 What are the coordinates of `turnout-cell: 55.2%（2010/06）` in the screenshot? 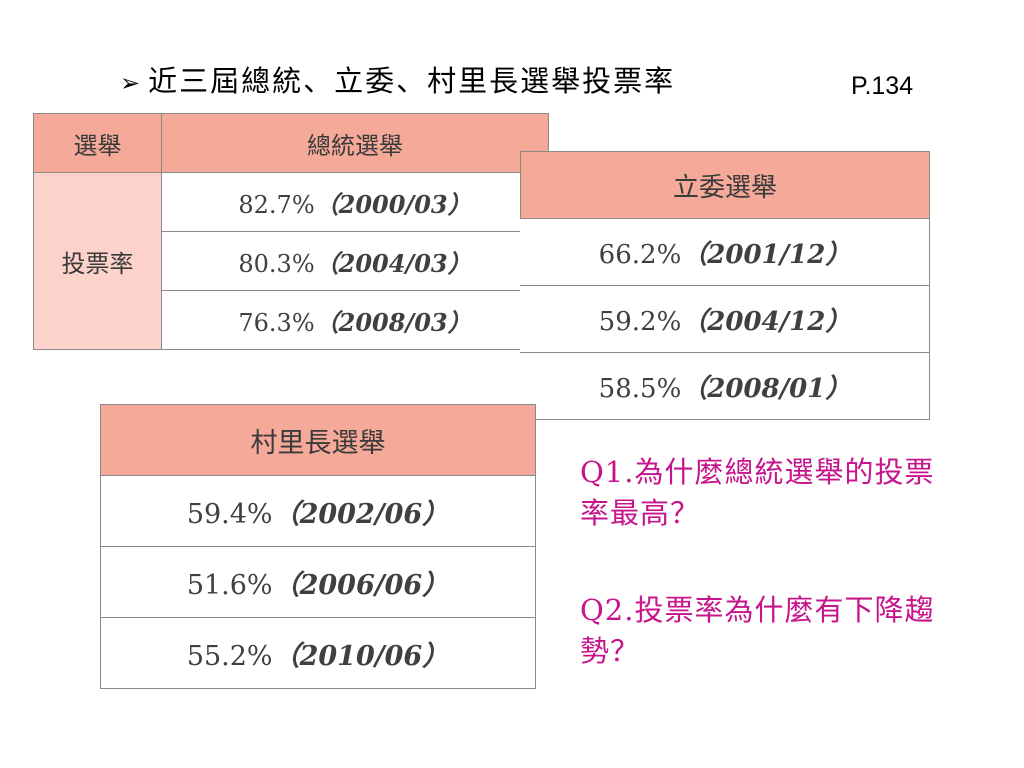 It's located at (318, 653).